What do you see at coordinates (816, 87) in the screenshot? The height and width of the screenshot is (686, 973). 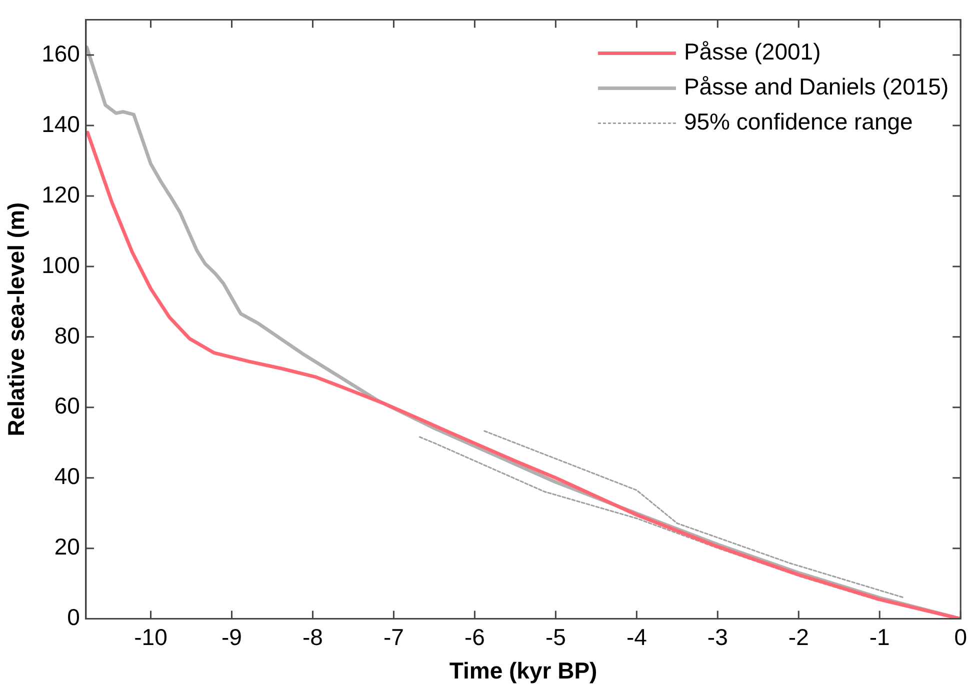 I see `legend-label: Påsse and Daniels (2015)` at bounding box center [816, 87].